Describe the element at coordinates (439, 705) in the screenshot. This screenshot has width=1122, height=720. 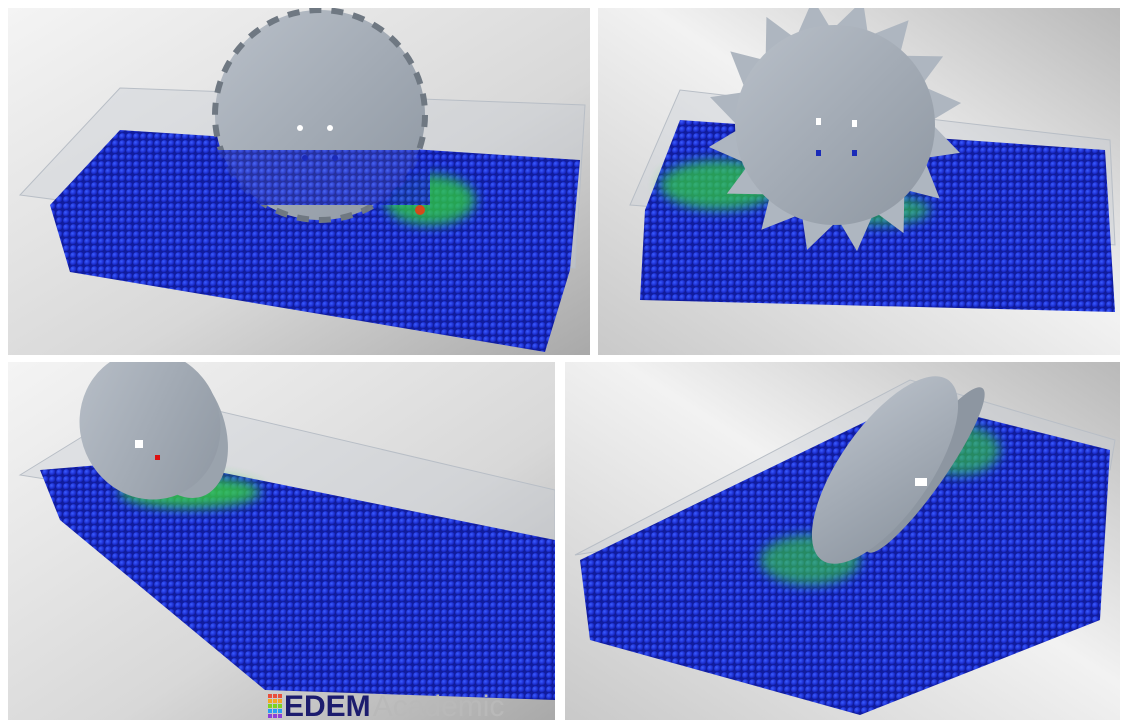
I see `brand-suffix: Academic` at that location.